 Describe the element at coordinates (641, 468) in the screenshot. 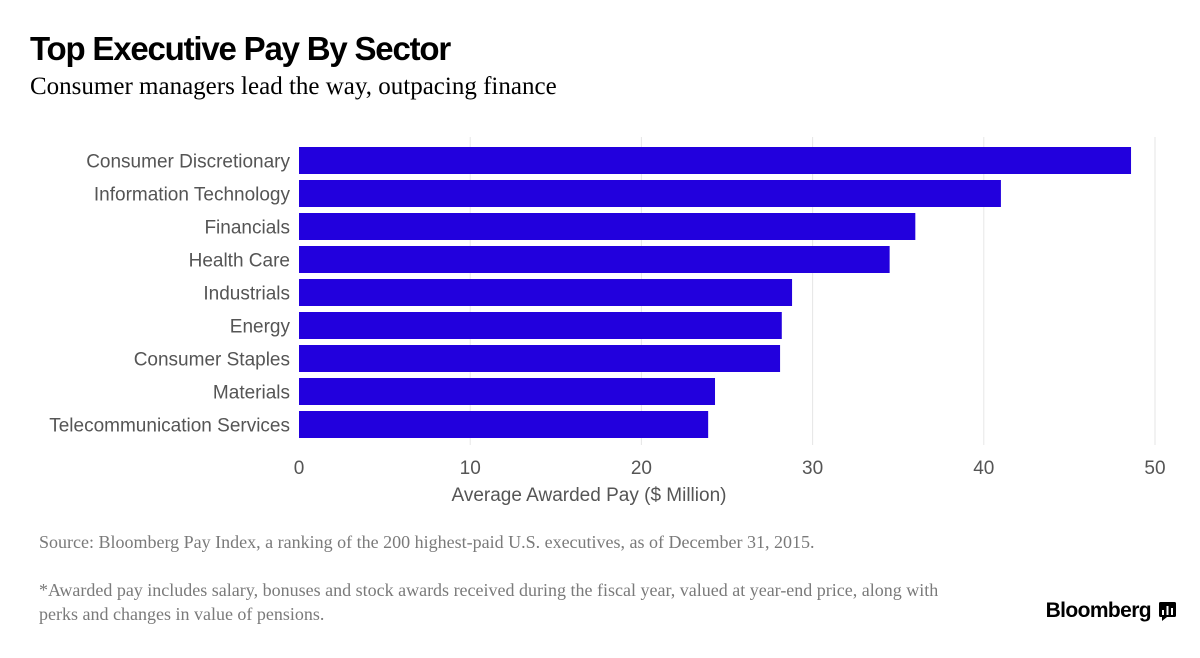

I see `x-tick-label: 20` at that location.